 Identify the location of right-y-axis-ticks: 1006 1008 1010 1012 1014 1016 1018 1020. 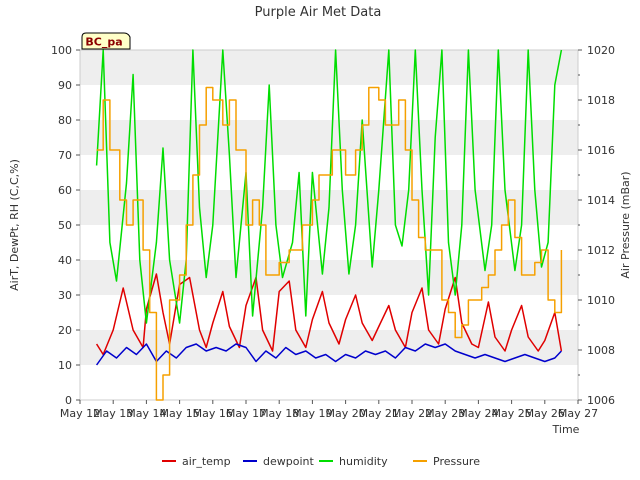
(596, 225).